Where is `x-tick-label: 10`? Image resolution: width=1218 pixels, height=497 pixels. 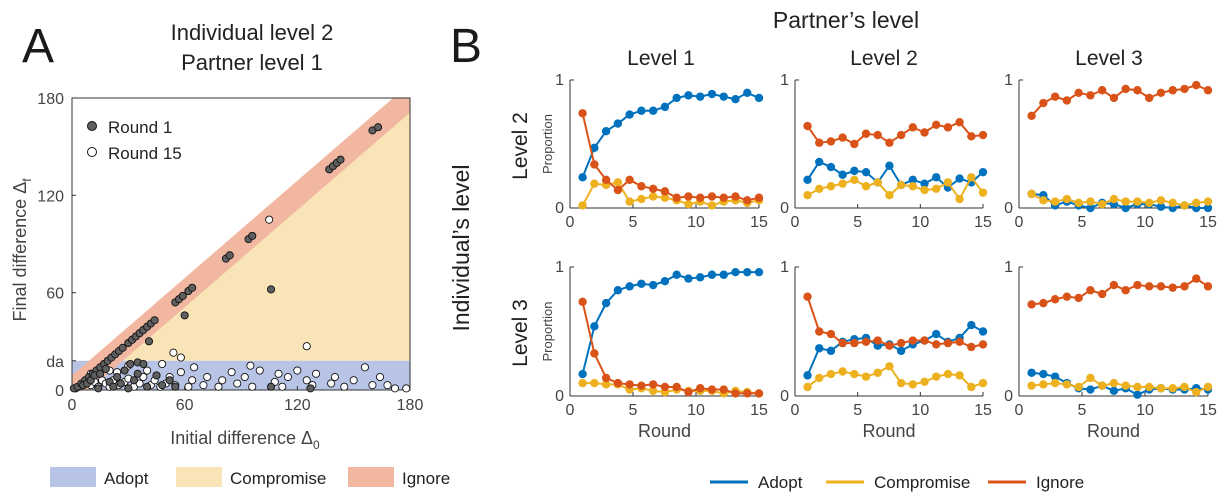 x-tick-label: 10 is located at coordinates (696, 410).